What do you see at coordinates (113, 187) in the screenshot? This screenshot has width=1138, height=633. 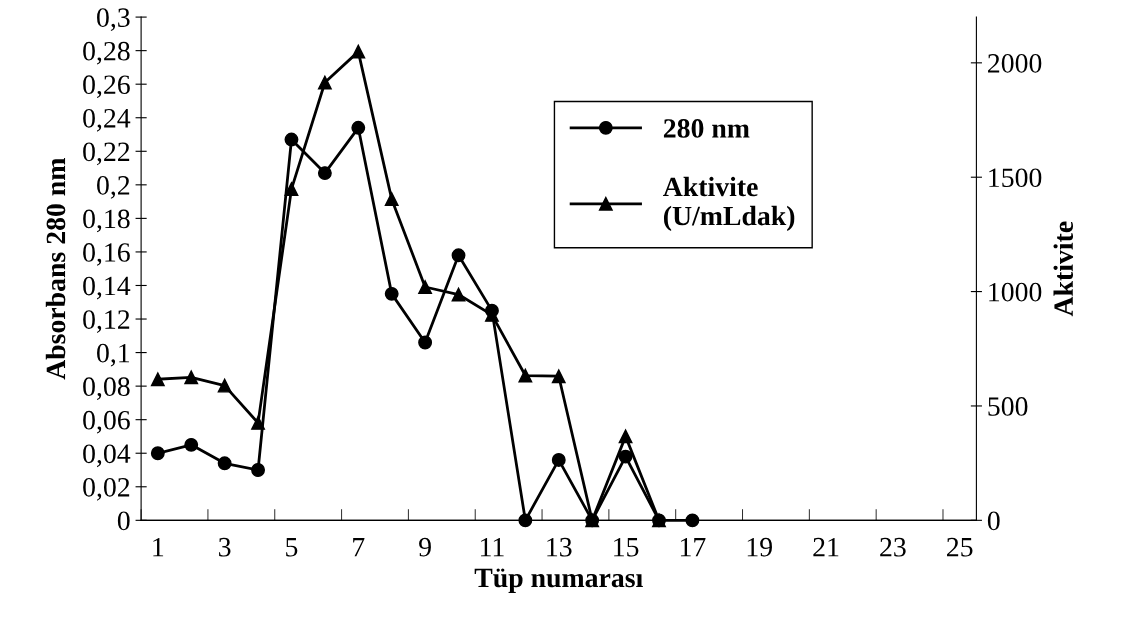 I see `y-tick-label: 0,2` at bounding box center [113, 187].